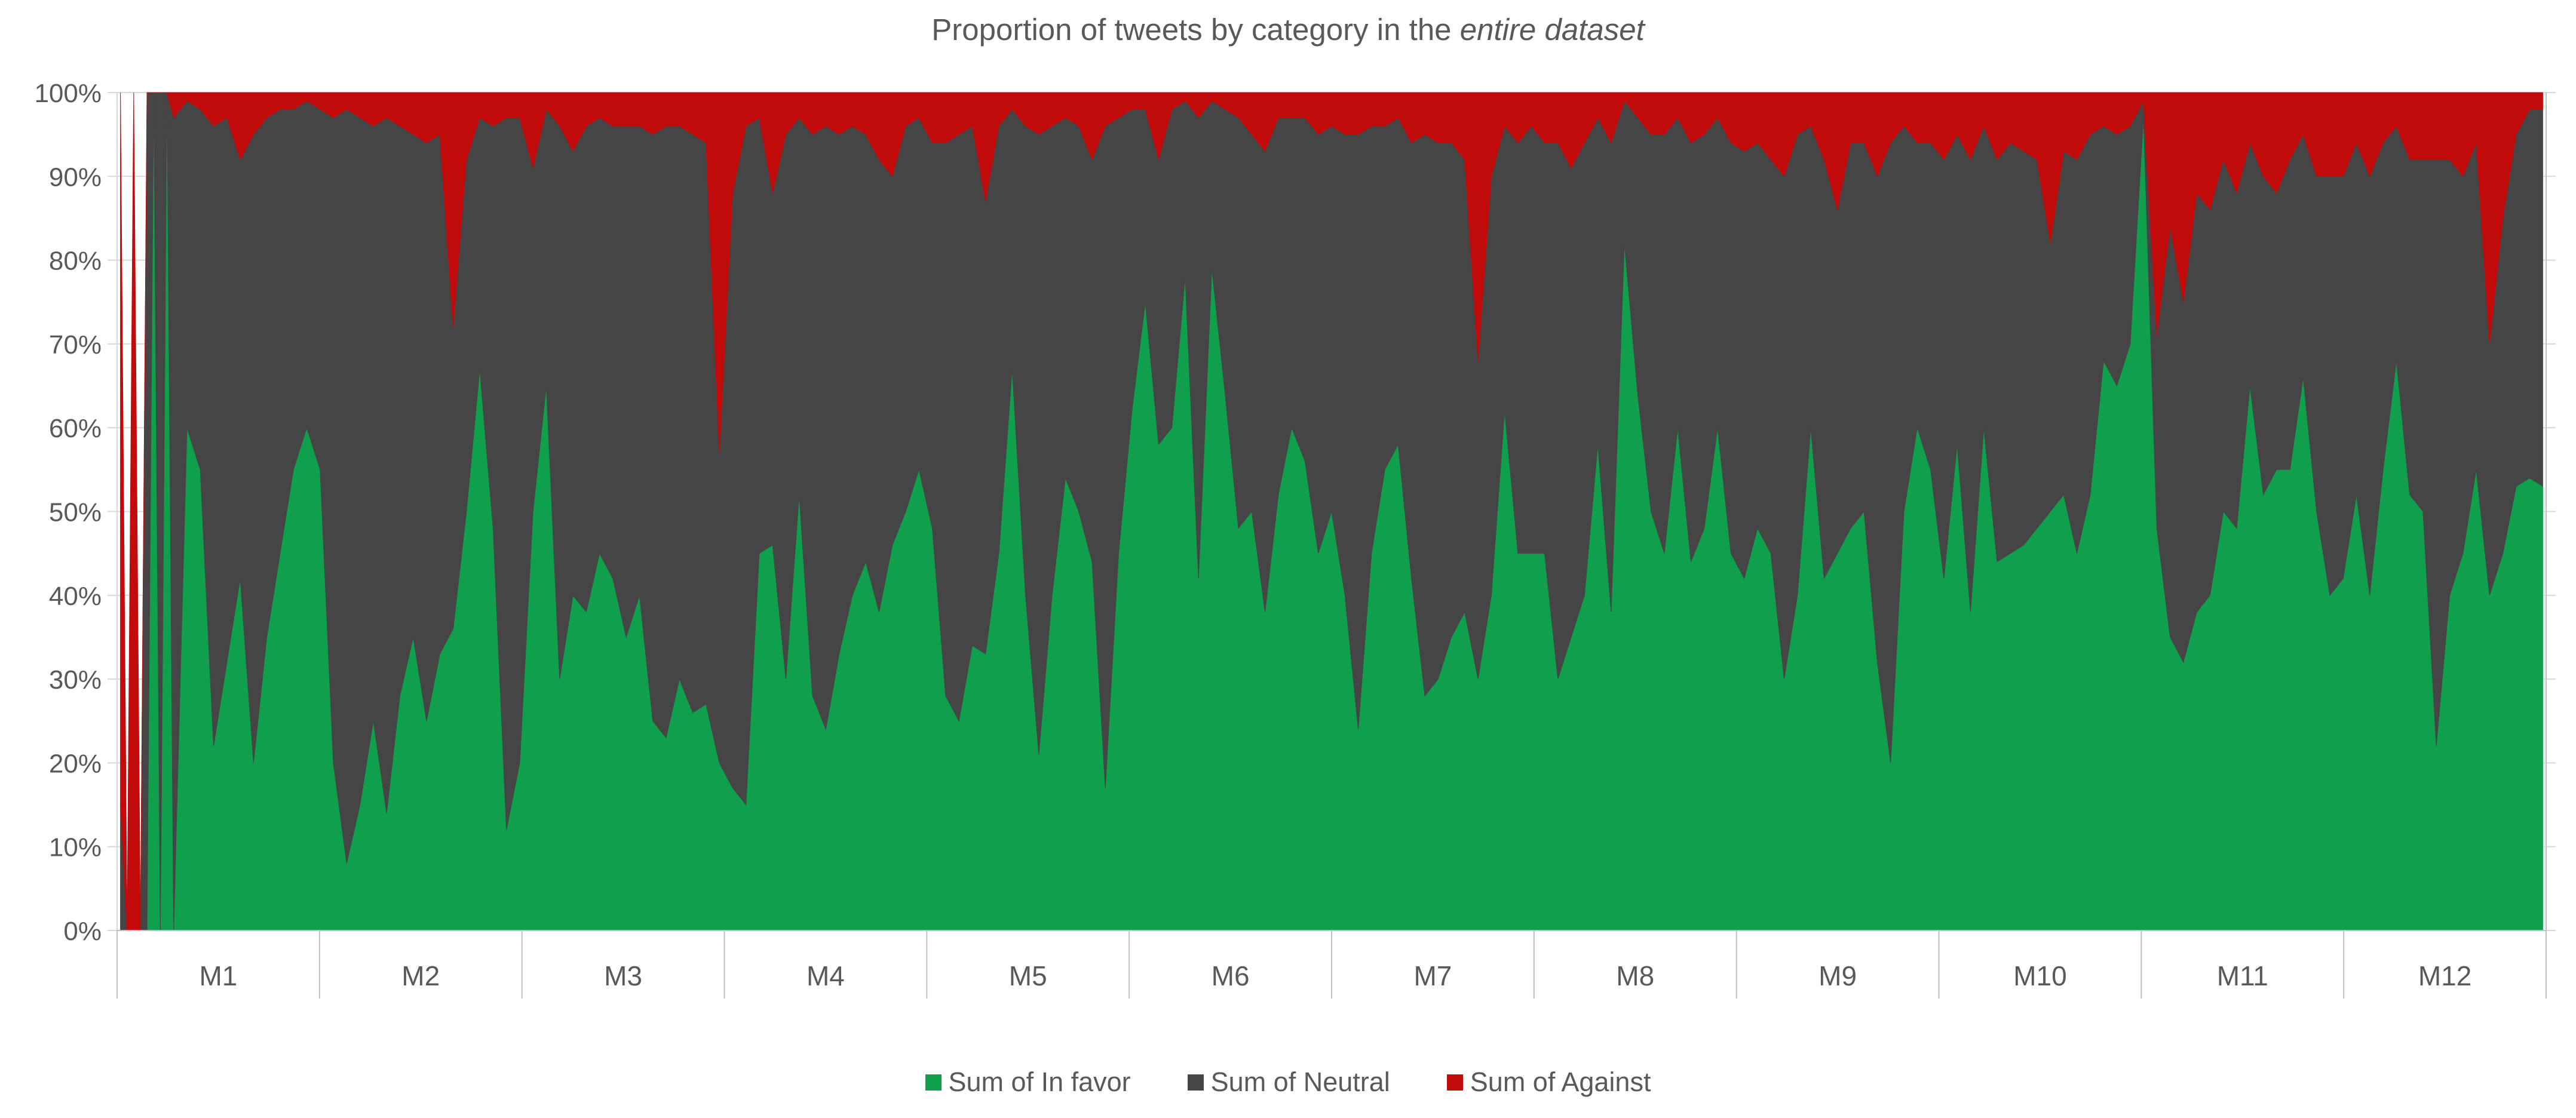 The width and height of the screenshot is (2576, 1118). What do you see at coordinates (1300, 1082) in the screenshot?
I see `legend-label-neutral: Sum of Neutral` at bounding box center [1300, 1082].